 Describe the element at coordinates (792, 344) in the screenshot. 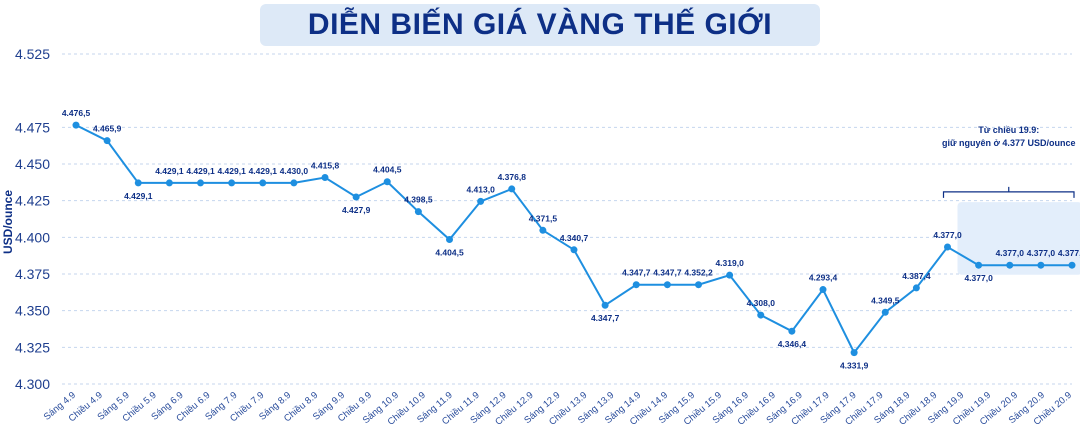

I see `data-label: 4.346,4` at that location.